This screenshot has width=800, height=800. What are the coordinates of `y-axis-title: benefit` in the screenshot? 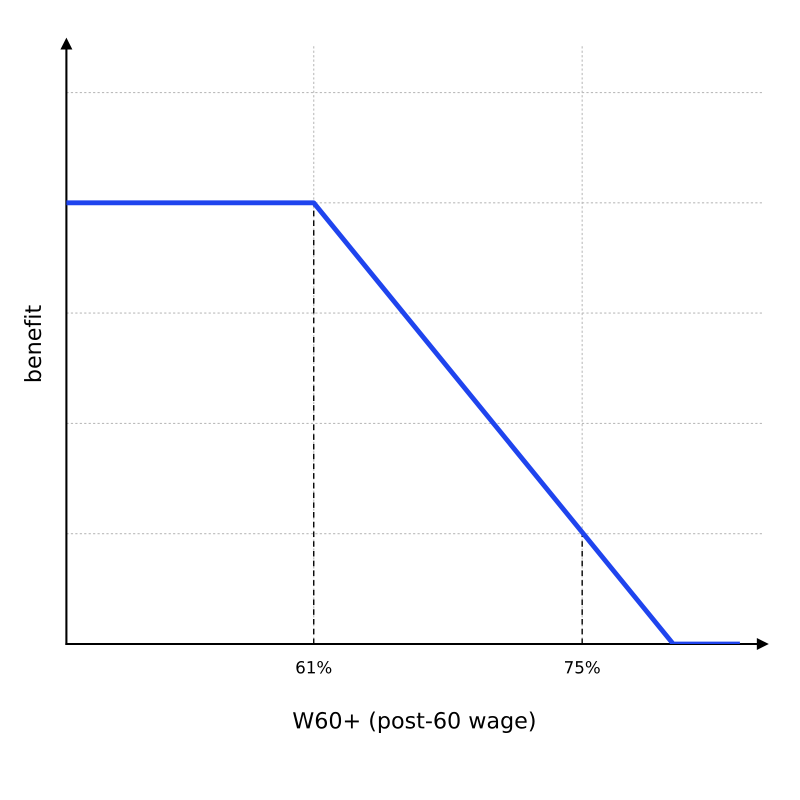 It's located at (33, 343).